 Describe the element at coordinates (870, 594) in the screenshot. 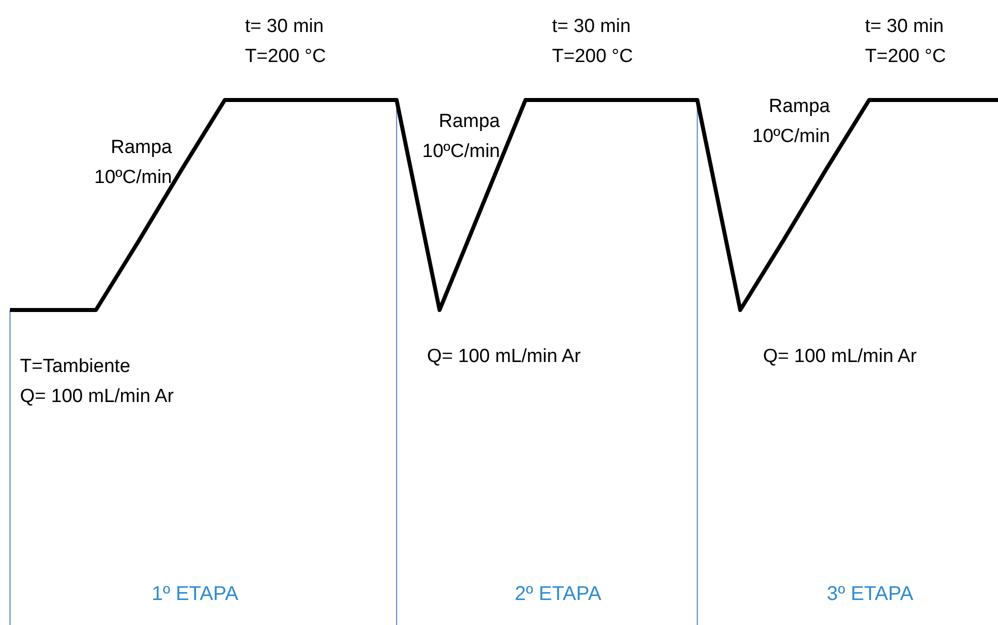

I see `text: 3º ETAPA` at that location.